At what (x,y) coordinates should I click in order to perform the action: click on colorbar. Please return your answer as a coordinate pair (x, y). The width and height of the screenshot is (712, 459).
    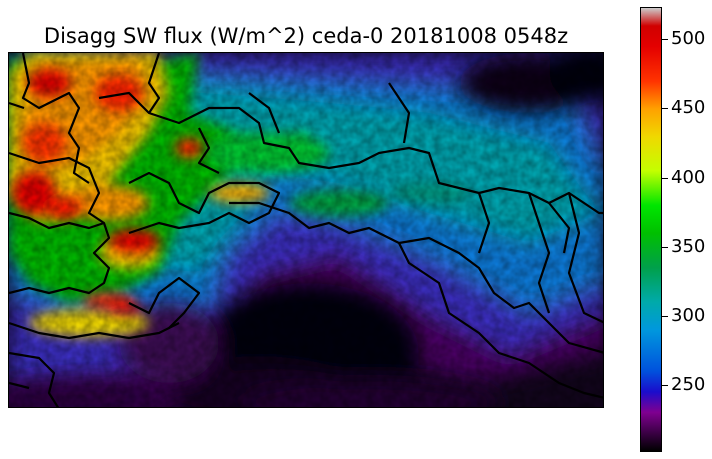
    Looking at the image, I should click on (651, 229).